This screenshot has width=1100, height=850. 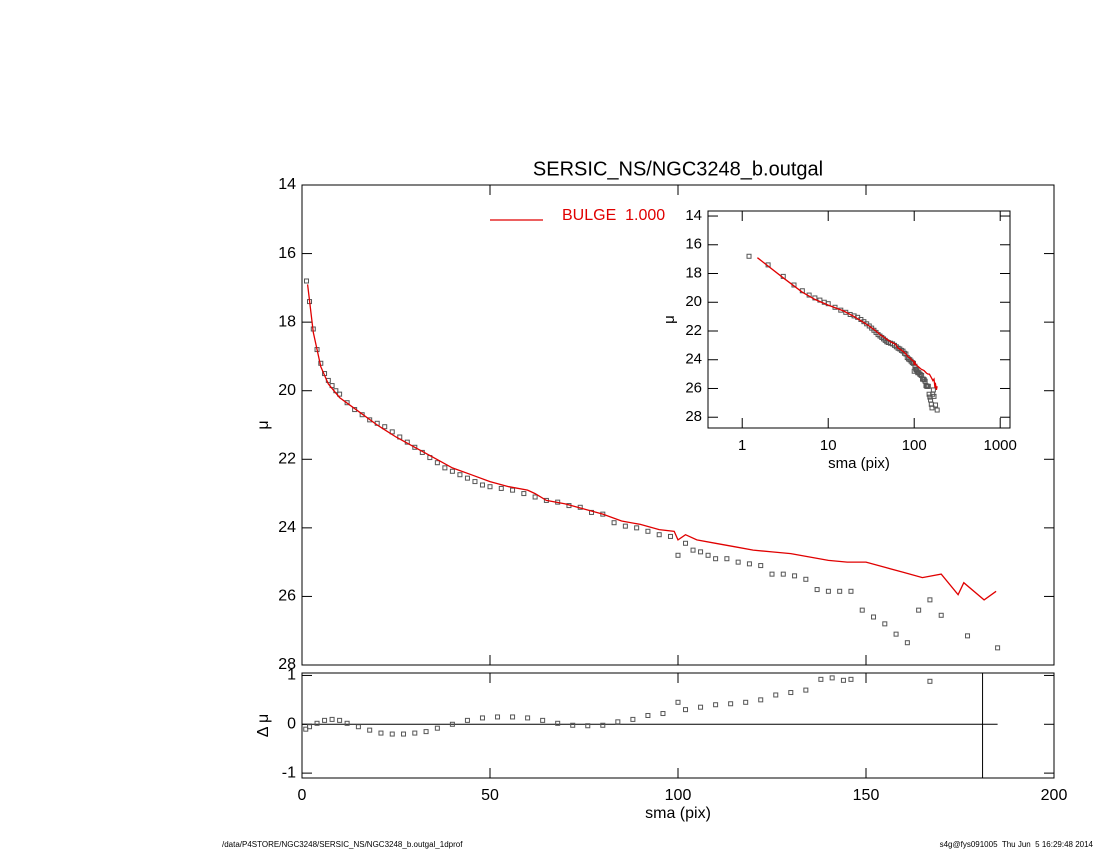 What do you see at coordinates (1054, 795) in the screenshot?
I see `x-tick-label: 200` at bounding box center [1054, 795].